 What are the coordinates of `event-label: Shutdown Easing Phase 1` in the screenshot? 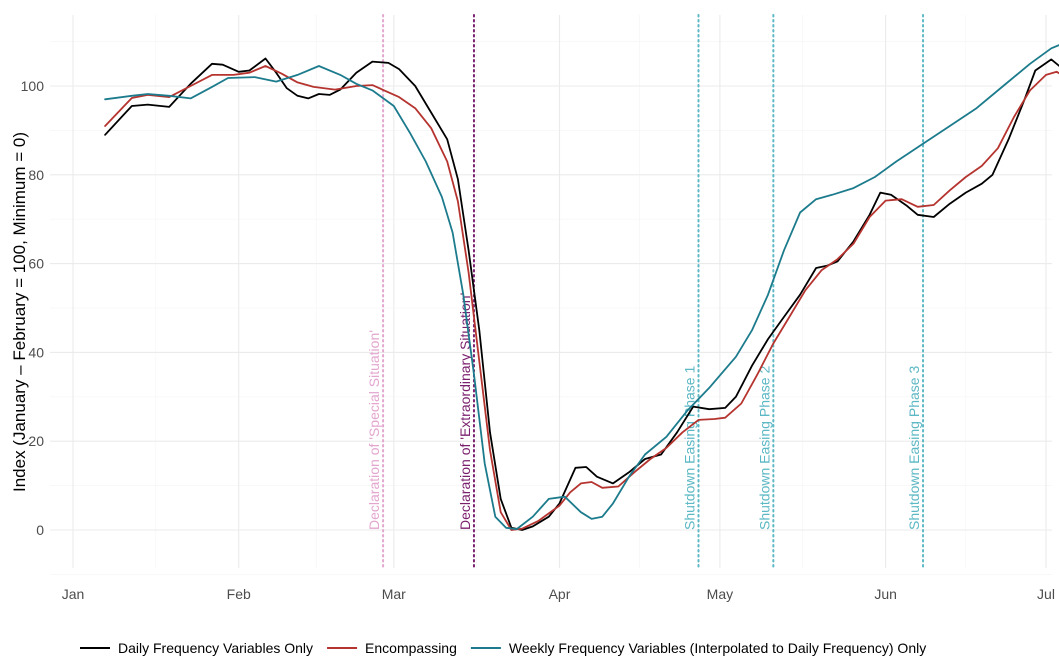 It's located at (690, 448).